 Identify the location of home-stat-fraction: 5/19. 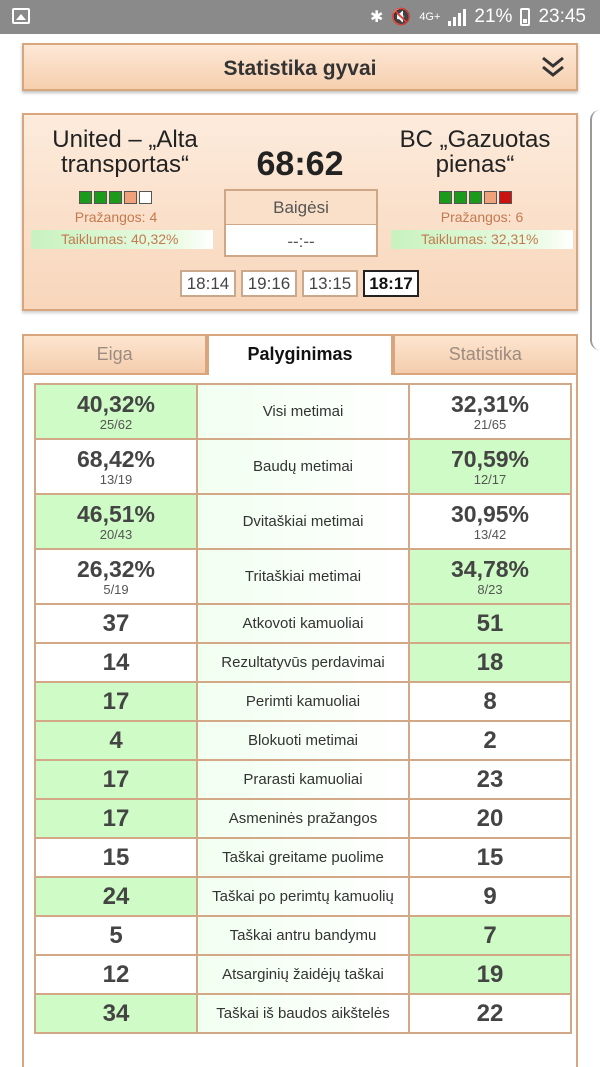
(116, 589).